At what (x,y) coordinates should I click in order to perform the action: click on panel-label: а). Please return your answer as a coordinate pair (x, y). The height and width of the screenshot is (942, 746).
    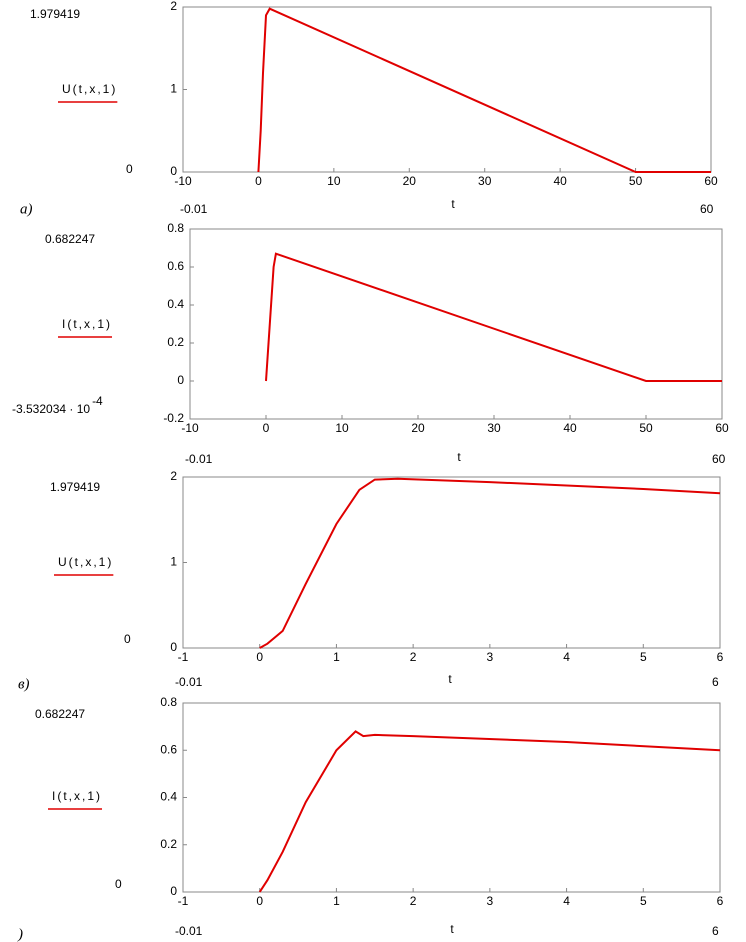
    Looking at the image, I should click on (26, 209).